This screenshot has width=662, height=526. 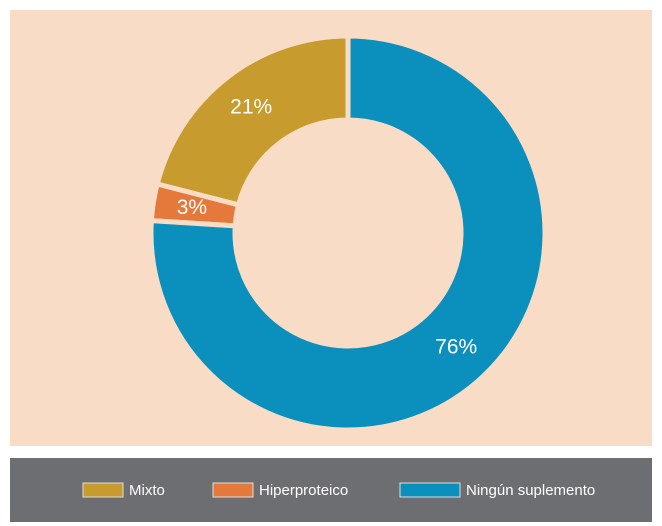 What do you see at coordinates (456, 347) in the screenshot?
I see `slice-label: 76%` at bounding box center [456, 347].